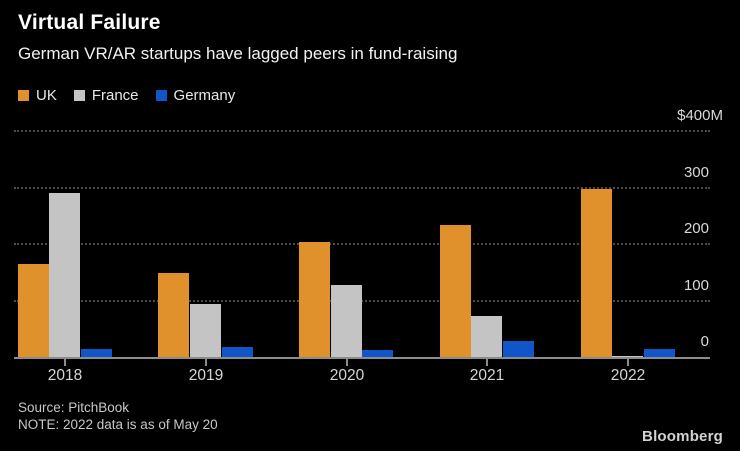 This screenshot has height=451, width=740. What do you see at coordinates (700, 115) in the screenshot?
I see `y-axis-label-400: $400M` at bounding box center [700, 115].